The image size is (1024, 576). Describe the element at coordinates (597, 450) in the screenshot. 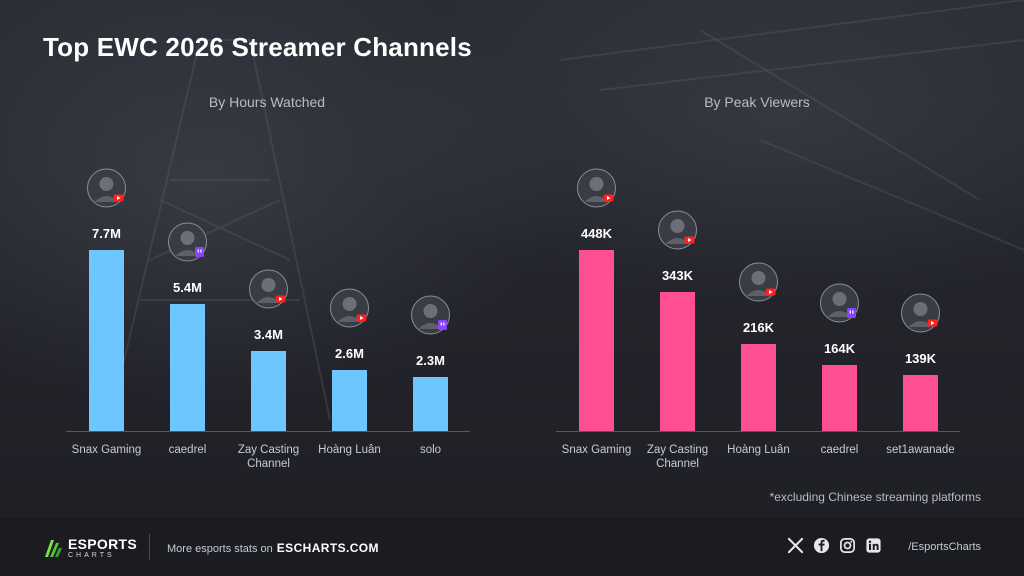

I see `peak-category-label: Snax Gaming` at that location.